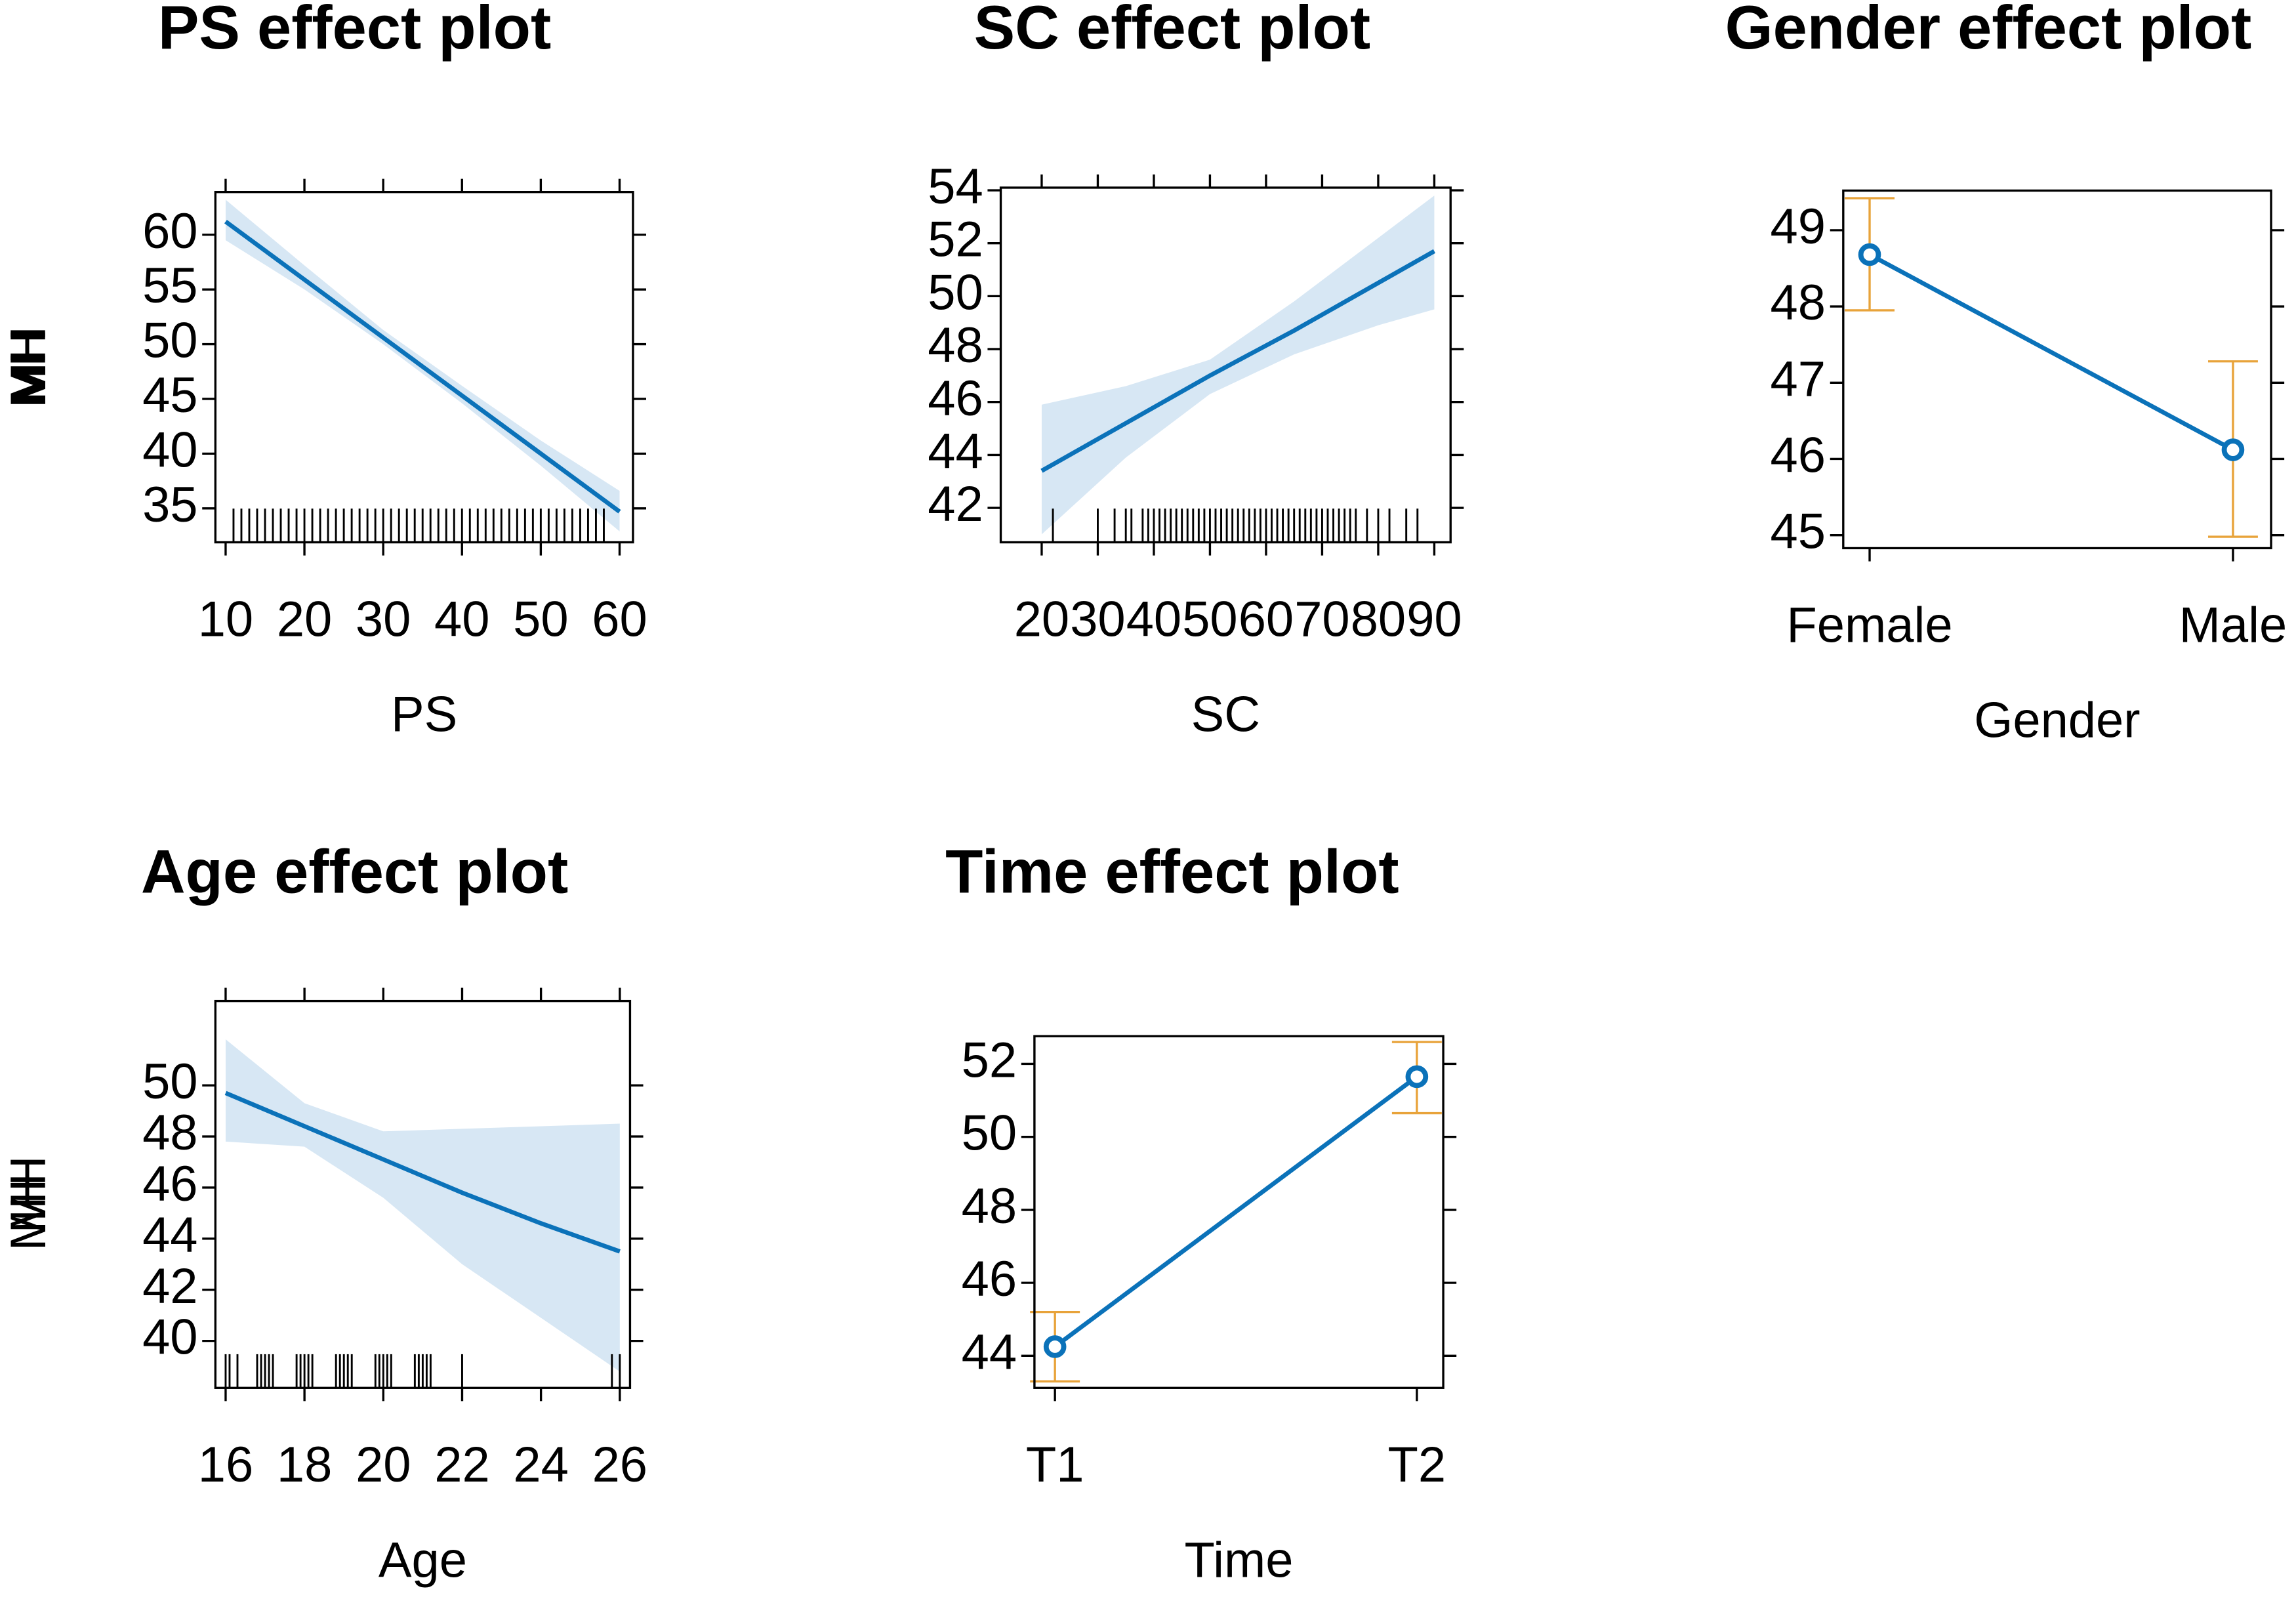  What do you see at coordinates (1869, 625) in the screenshot?
I see `x-tick-label: Female` at bounding box center [1869, 625].